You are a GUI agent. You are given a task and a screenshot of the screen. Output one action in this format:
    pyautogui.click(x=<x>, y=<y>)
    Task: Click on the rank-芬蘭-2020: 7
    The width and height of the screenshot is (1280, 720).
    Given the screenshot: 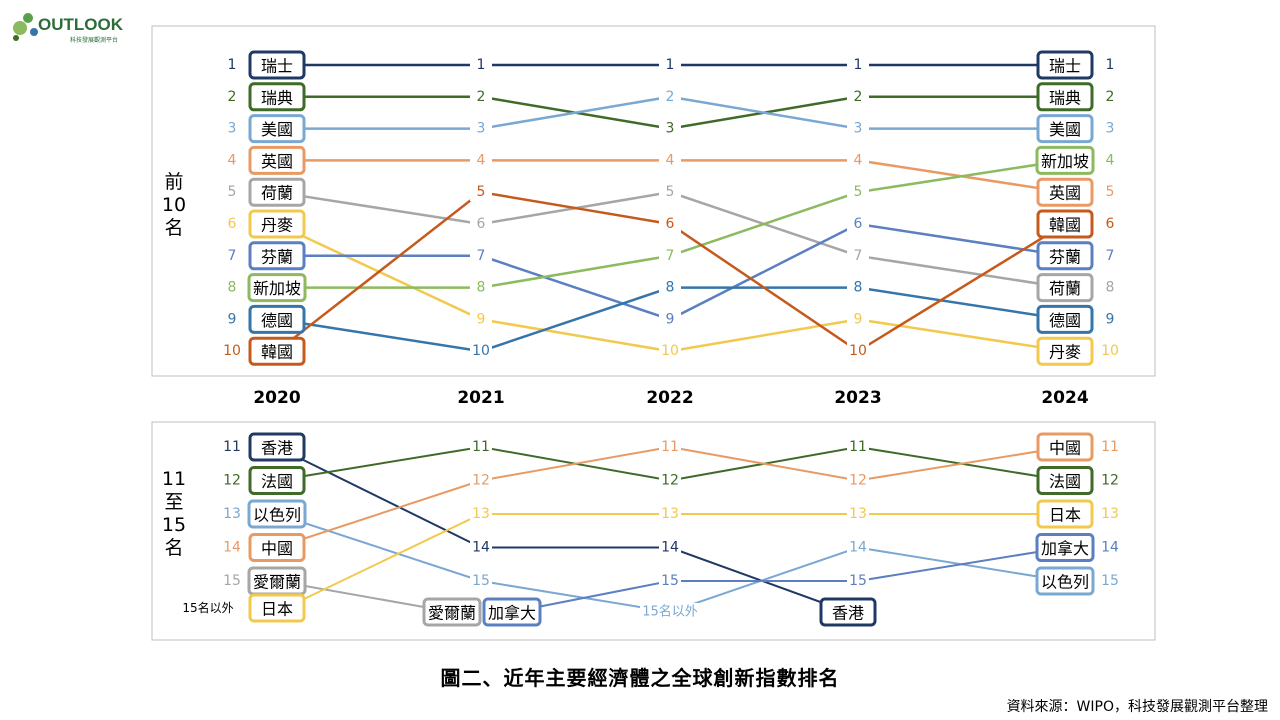 What is the action you would take?
    pyautogui.click(x=232, y=256)
    